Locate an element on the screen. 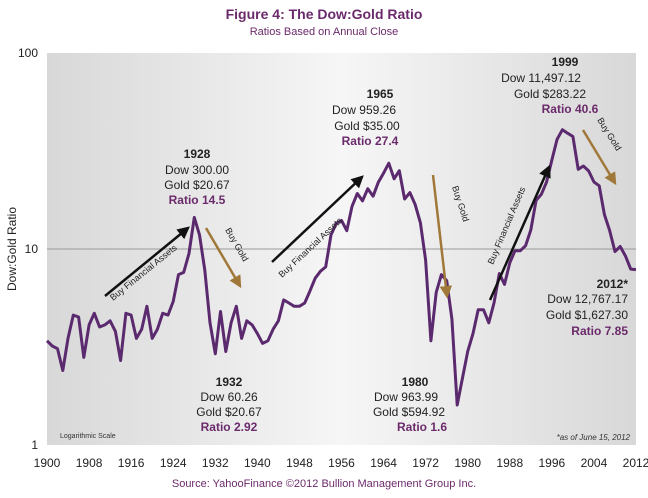  annotation-2012-dow: Dow 12,767.17 is located at coordinates (587, 299).